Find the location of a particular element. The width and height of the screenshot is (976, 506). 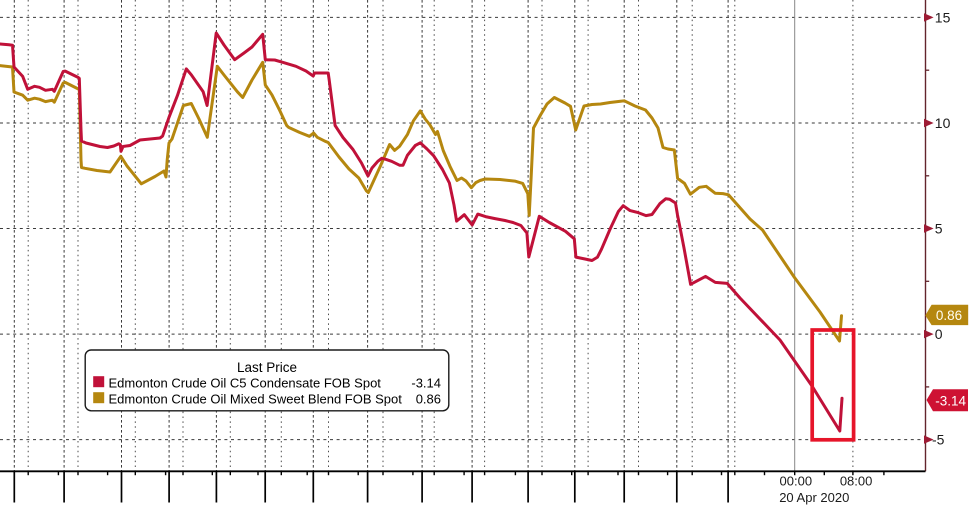

svg-text: 15 is located at coordinates (943, 18).